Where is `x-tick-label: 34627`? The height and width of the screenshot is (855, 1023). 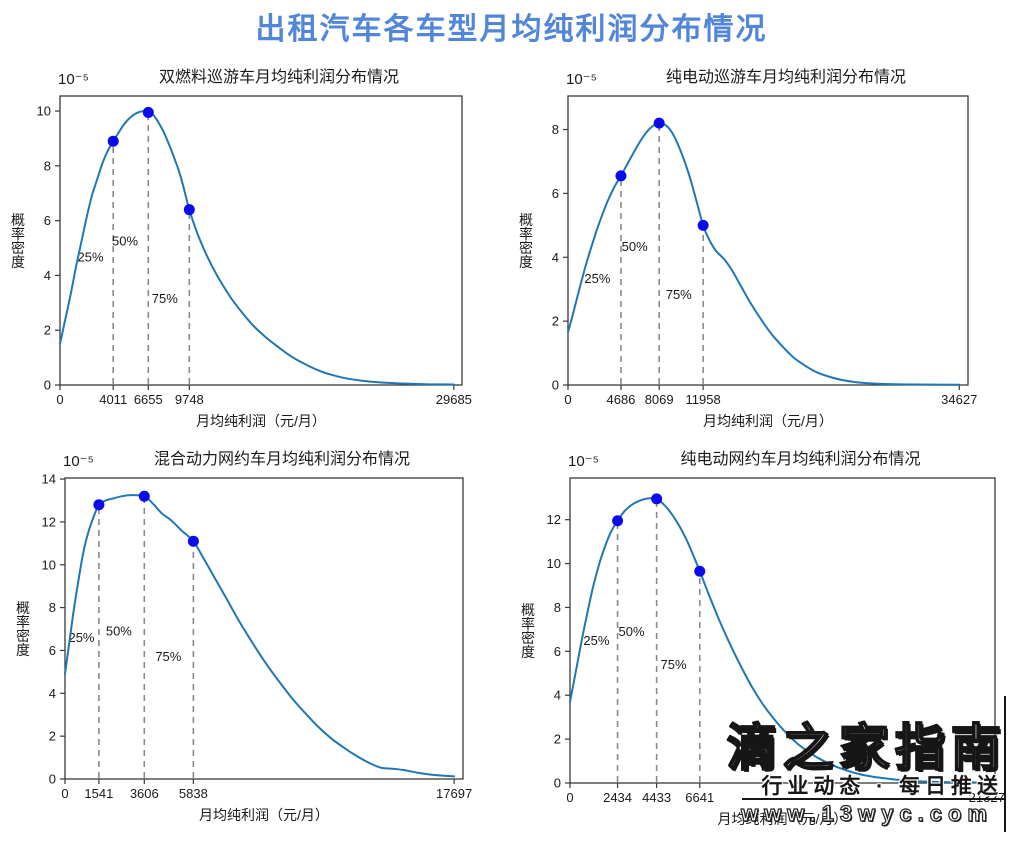 x-tick-label: 34627 is located at coordinates (959, 399).